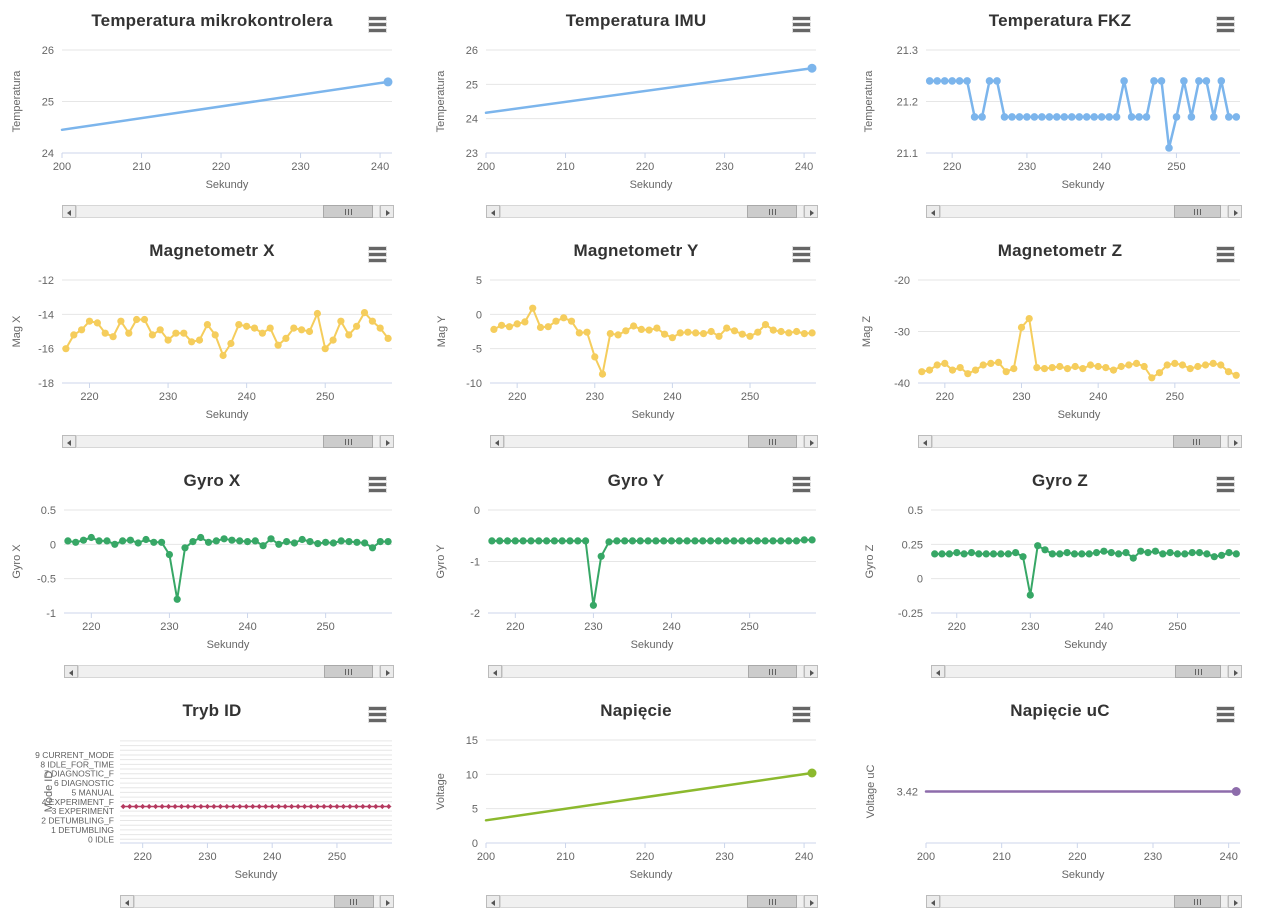 The height and width of the screenshot is (923, 1272). Describe the element at coordinates (1083, 114) in the screenshot. I see `series` at that location.